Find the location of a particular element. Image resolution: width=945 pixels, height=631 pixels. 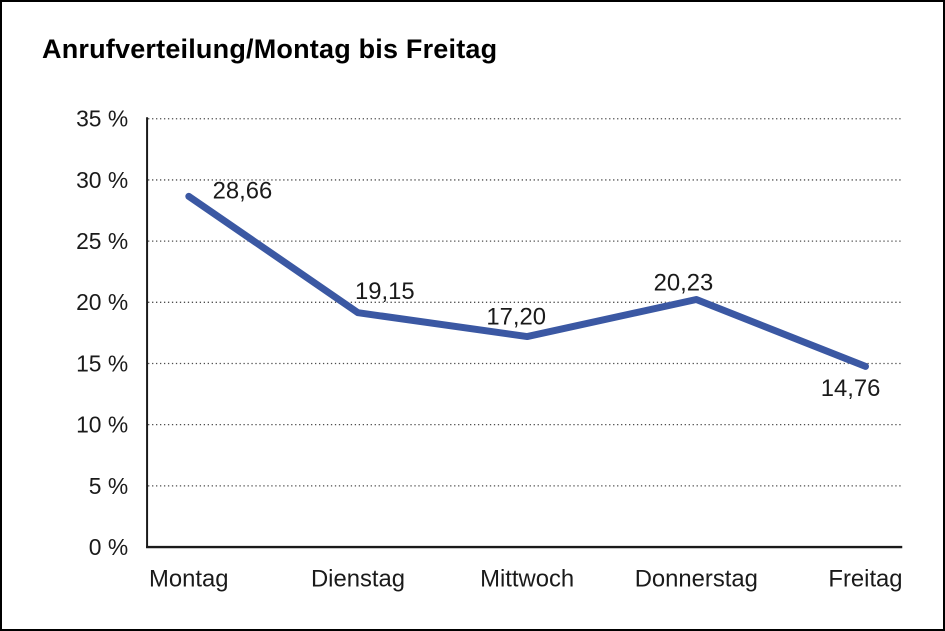

chart-title: Anrufverteilung/Montag bis Freitag is located at coordinates (270, 49).